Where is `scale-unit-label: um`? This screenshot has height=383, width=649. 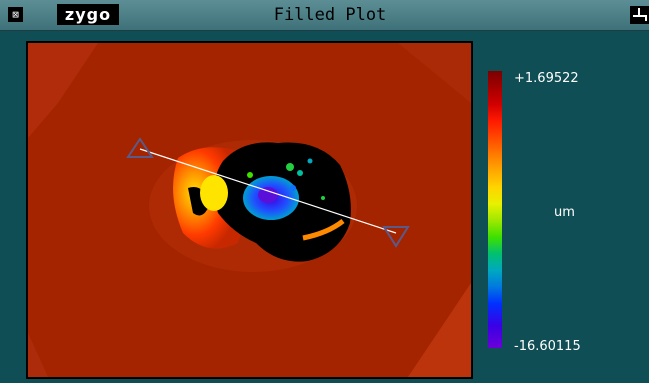
scale-unit-label: um is located at coordinates (564, 212).